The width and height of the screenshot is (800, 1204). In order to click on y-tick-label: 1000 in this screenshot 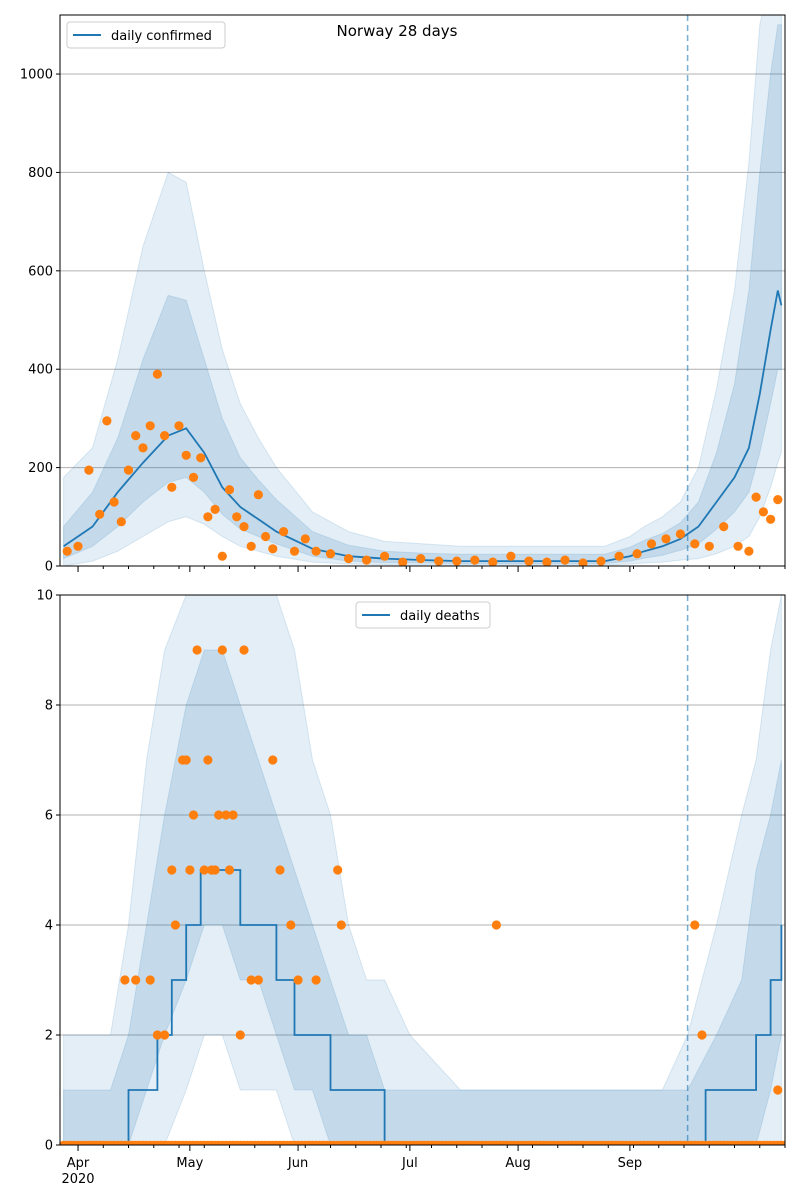, I will do `click(36, 75)`.